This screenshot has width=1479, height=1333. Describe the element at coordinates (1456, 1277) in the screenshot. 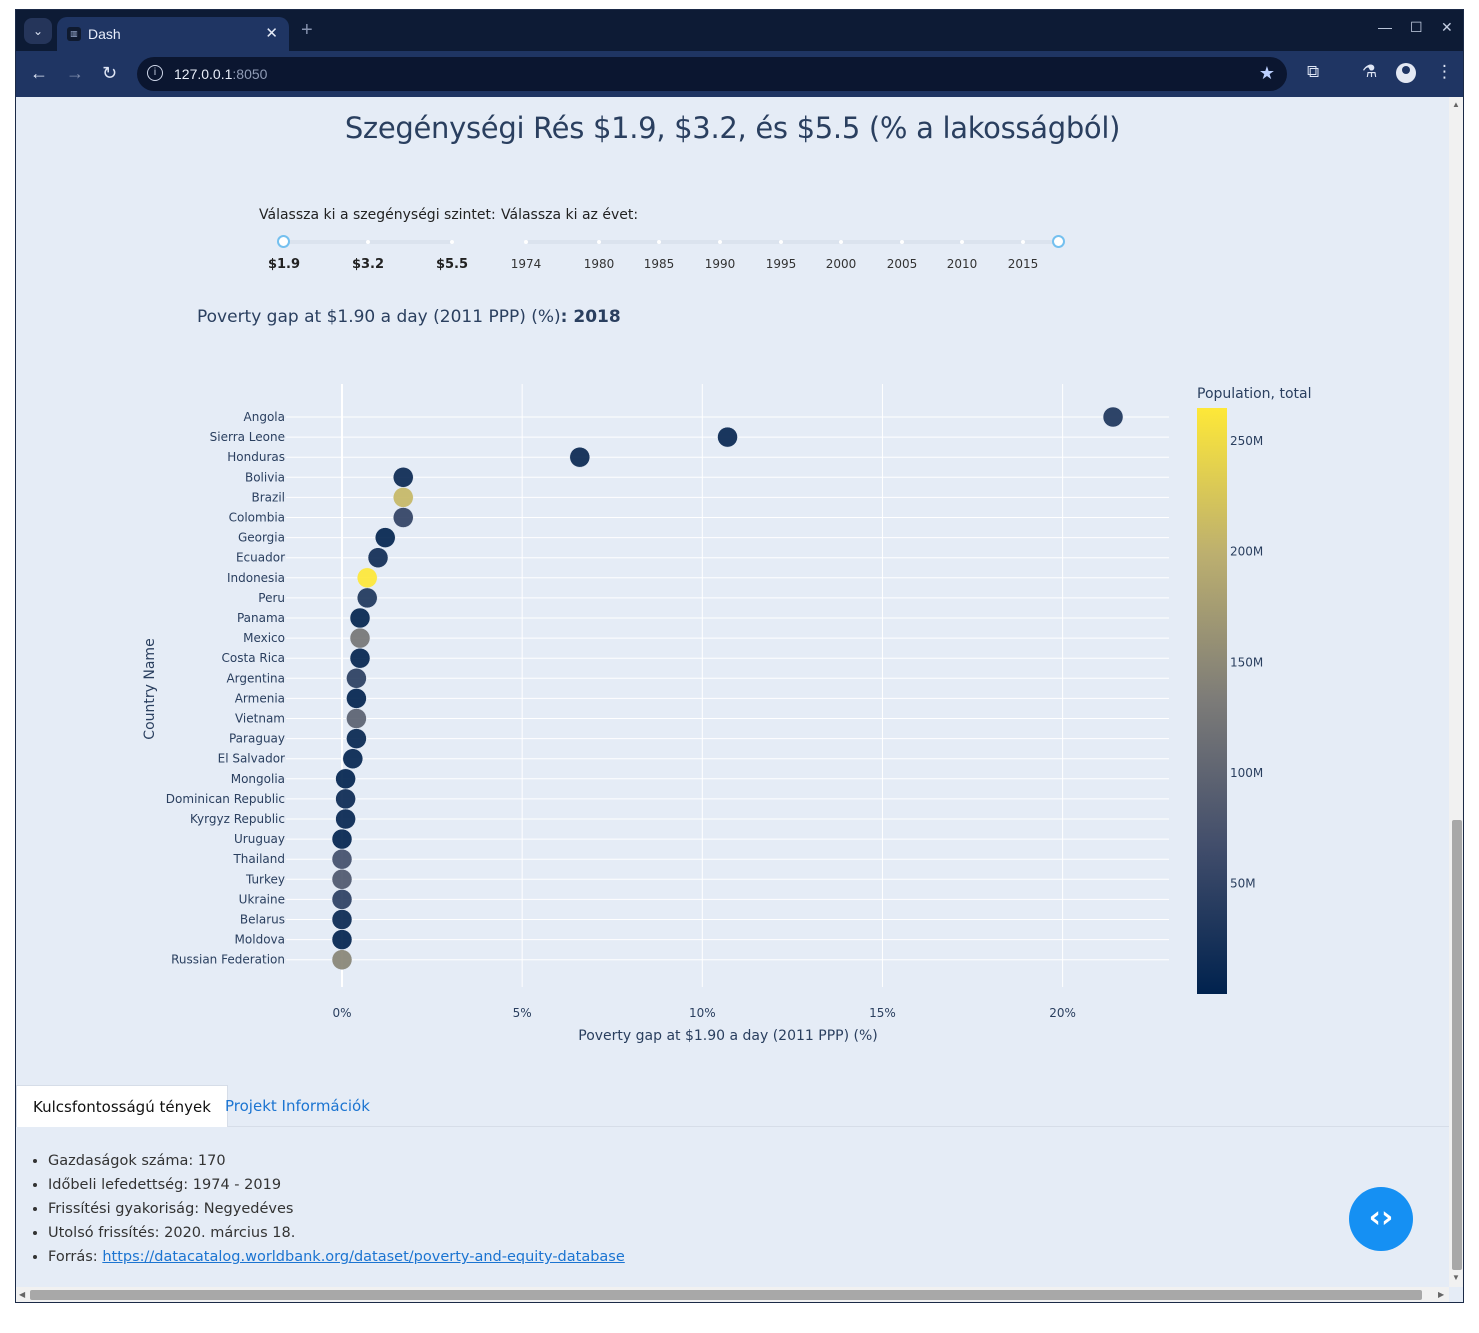

I see `scroll-down-icon: ▼` at that location.